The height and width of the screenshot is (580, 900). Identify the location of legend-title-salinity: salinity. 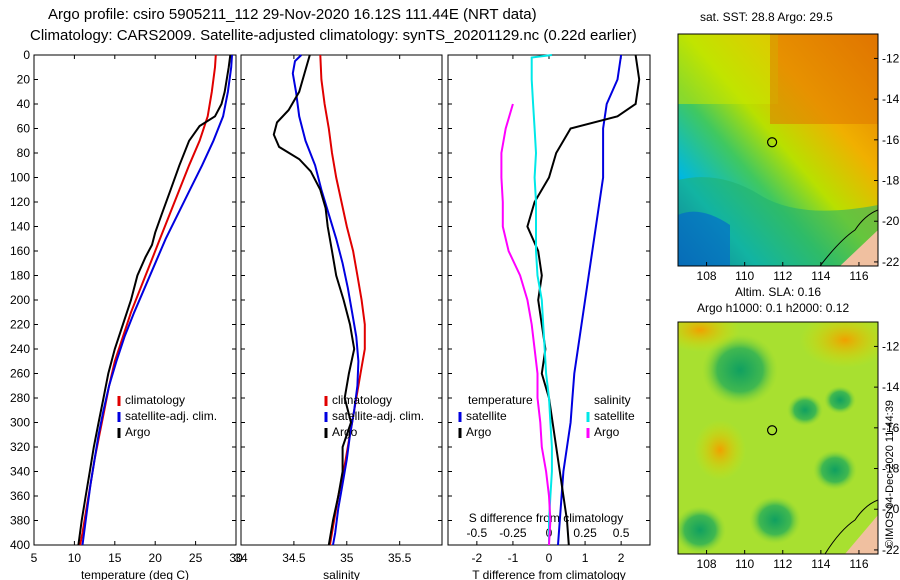
(612, 400).